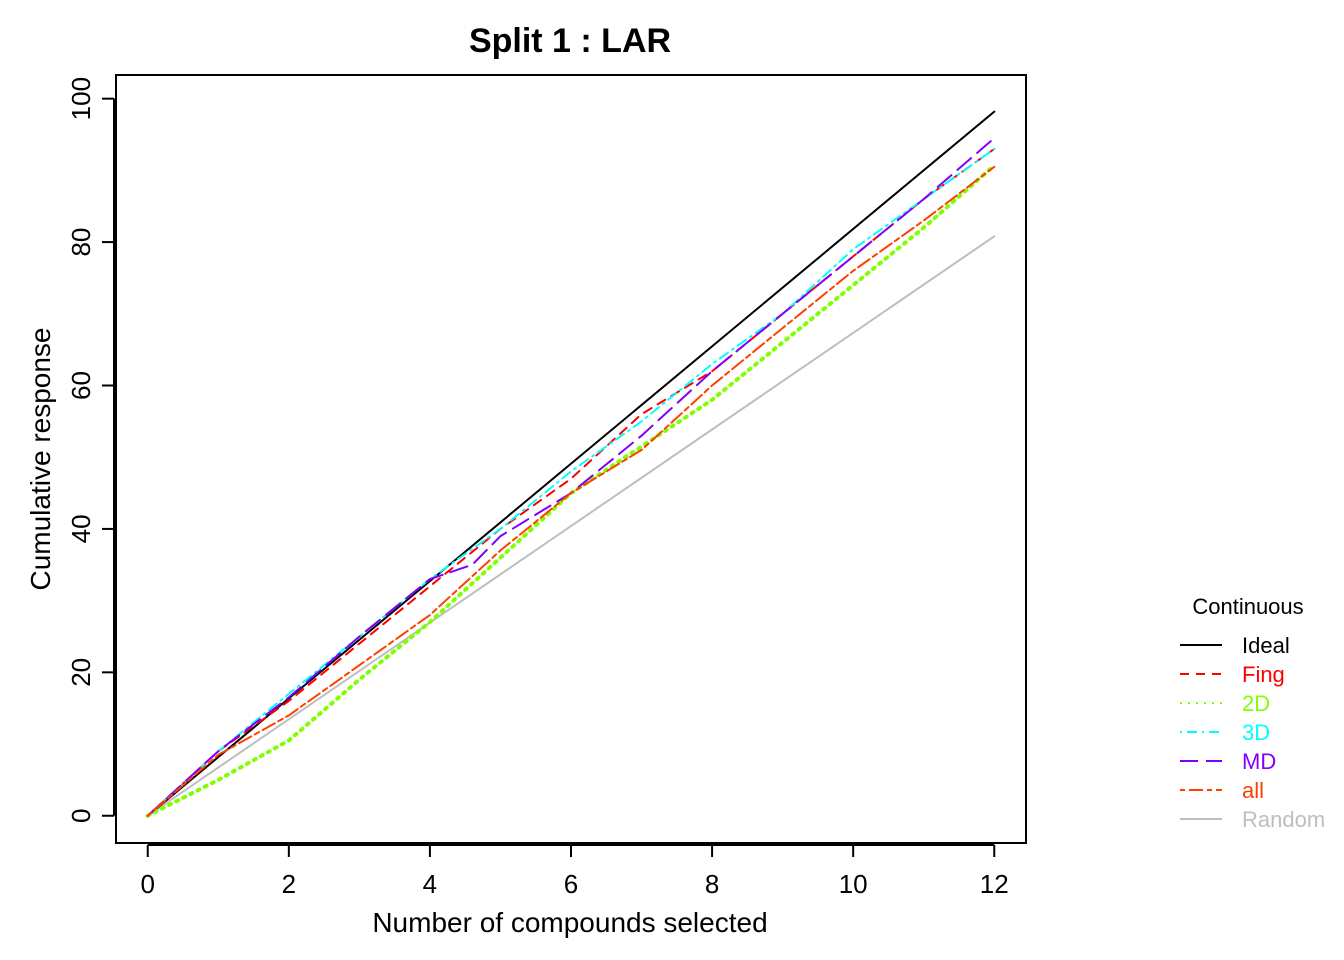 This screenshot has width=1344, height=960. I want to click on legend-label-fing: Fing, so click(1263, 674).